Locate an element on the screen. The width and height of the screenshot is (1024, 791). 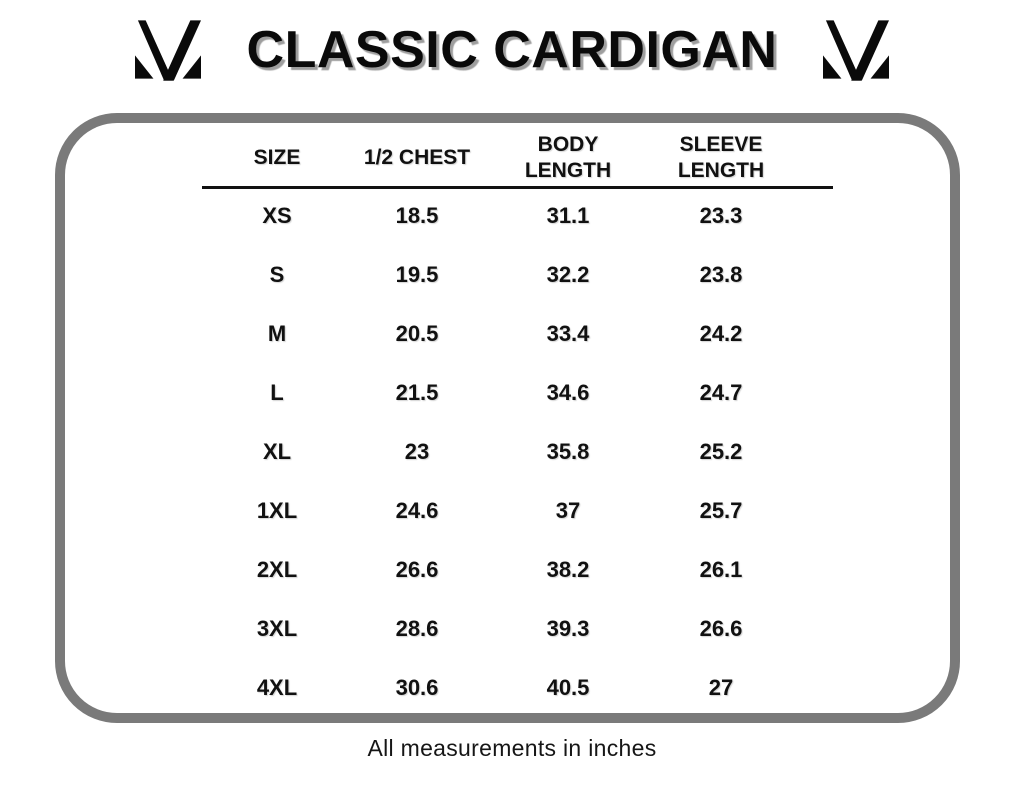
brand-logo-left is located at coordinates (167, 50).